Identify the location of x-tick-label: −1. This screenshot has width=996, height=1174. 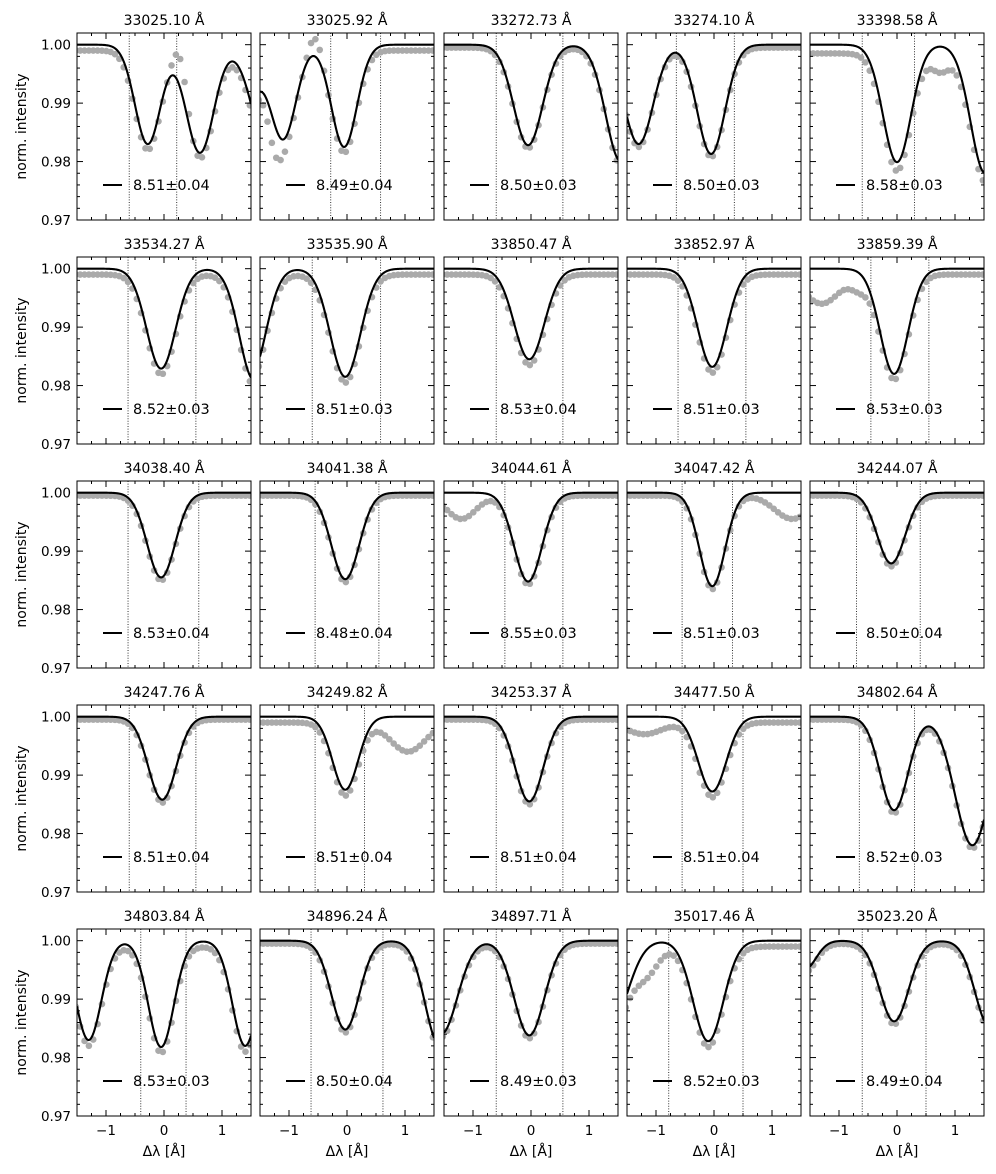
(473, 1131).